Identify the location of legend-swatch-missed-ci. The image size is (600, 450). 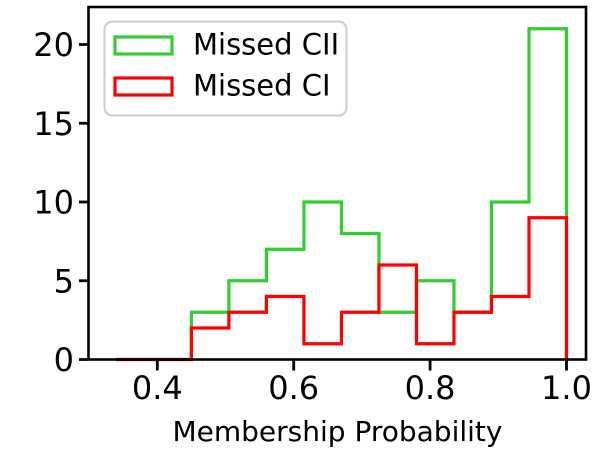
(143, 86).